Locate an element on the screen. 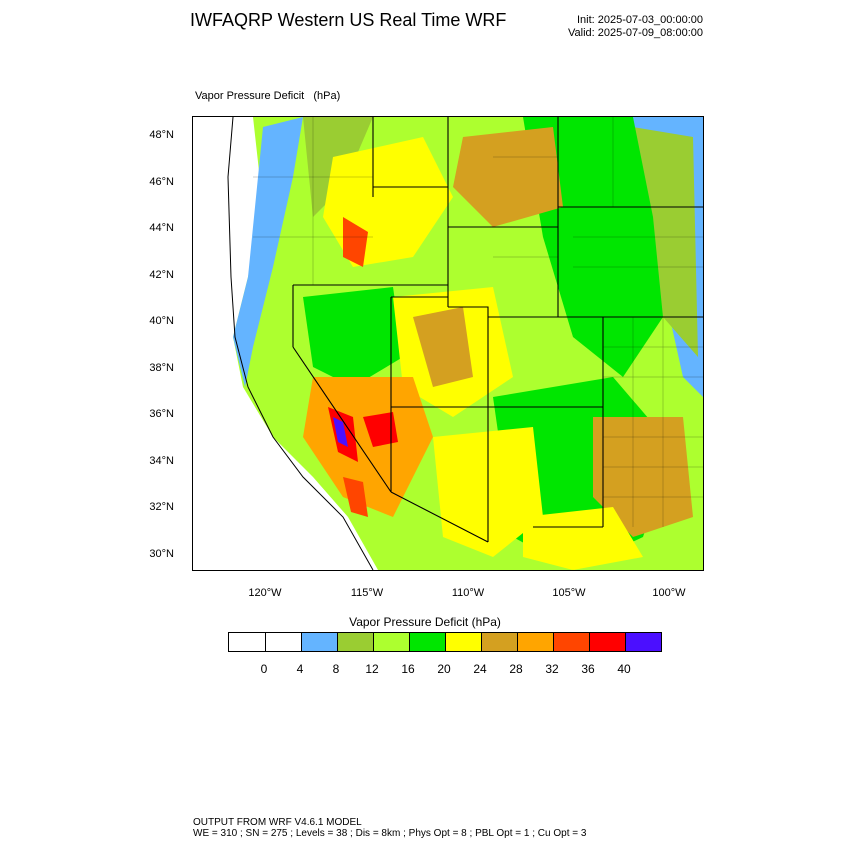  model-version: OUTPUT FROM WRF V4.6.1 MODEL is located at coordinates (277, 822).